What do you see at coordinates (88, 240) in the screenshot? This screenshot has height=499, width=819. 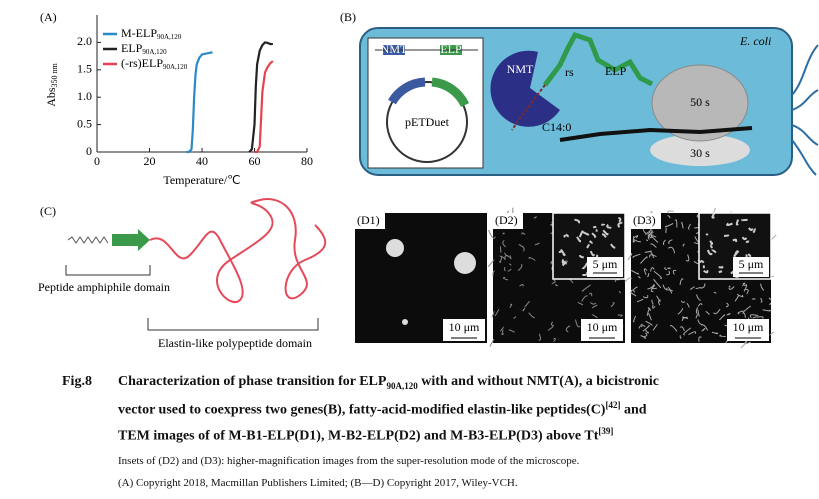 I see `amphiphile` at bounding box center [88, 240].